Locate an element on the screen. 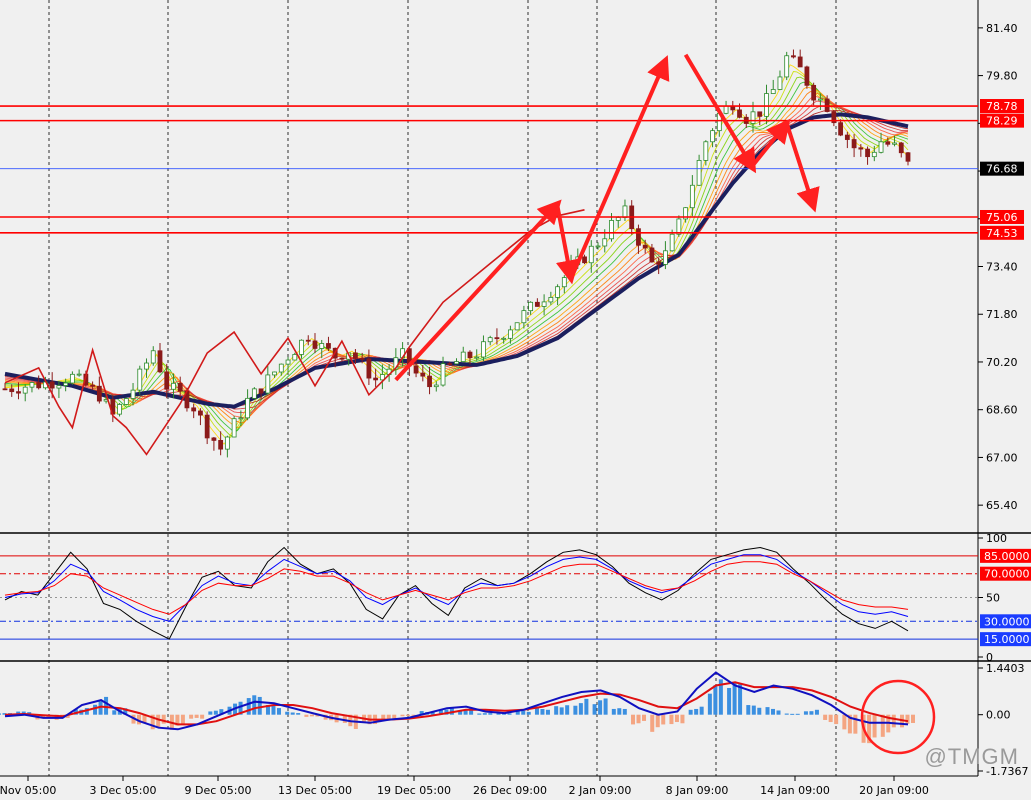 This screenshot has width=1031, height=800. x-tick-label: 13 Dec 05:00 is located at coordinates (315, 790).